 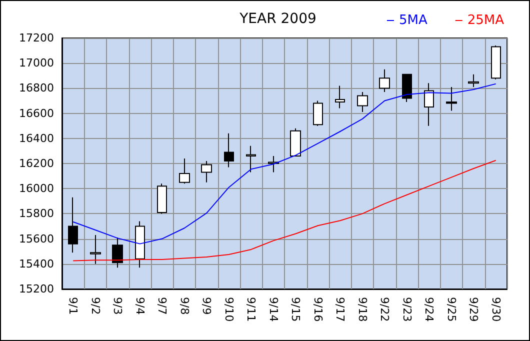 I want to click on x-tick-label: 9/15, so click(x=295, y=309).